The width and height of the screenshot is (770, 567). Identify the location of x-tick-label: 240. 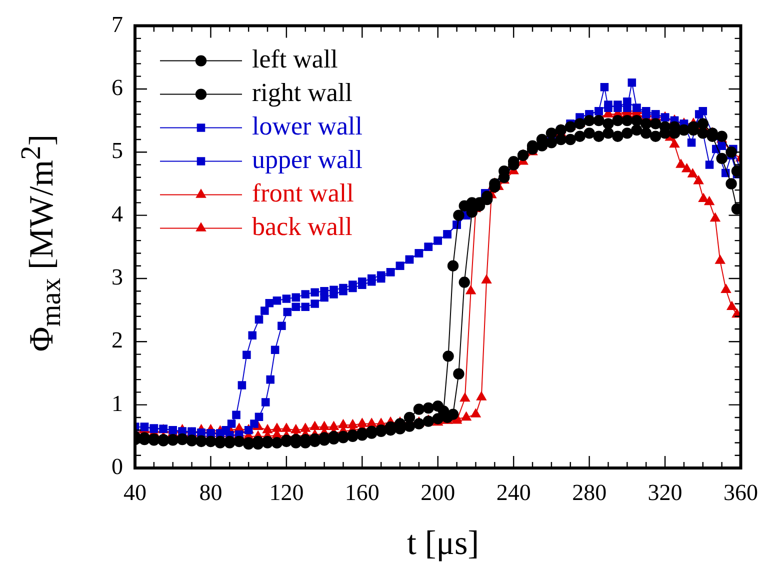
(513, 492).